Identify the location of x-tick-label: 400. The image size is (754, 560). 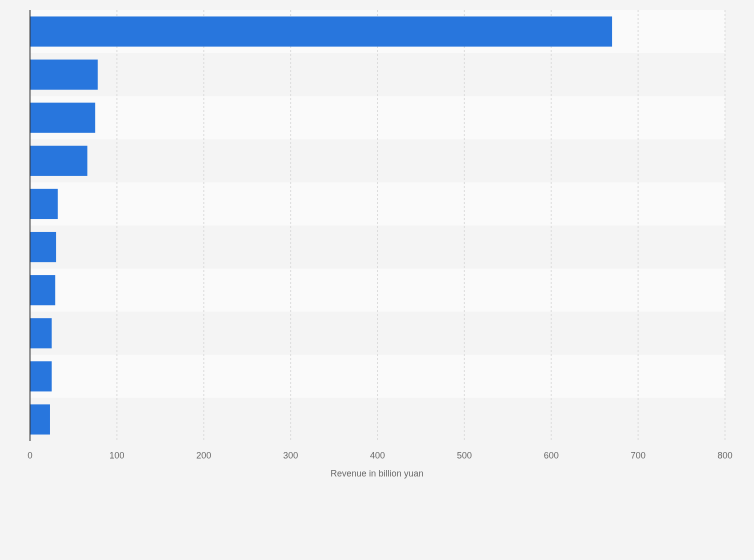
(377, 455).